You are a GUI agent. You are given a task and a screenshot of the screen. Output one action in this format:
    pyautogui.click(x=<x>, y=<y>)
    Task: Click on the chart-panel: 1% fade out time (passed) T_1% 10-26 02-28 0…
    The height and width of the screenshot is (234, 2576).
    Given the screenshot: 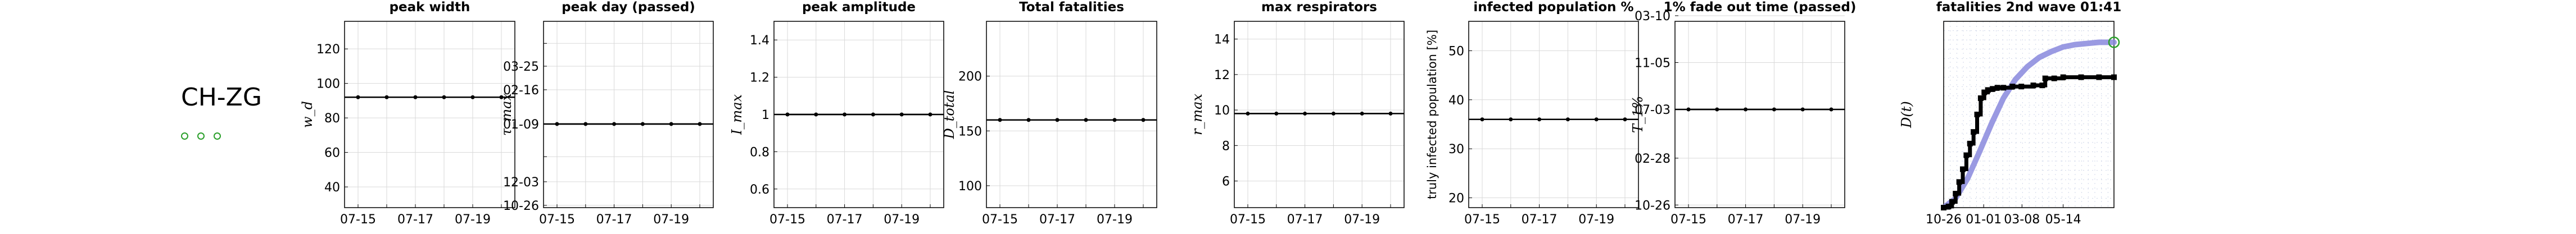 What is the action you would take?
    pyautogui.click(x=1743, y=113)
    